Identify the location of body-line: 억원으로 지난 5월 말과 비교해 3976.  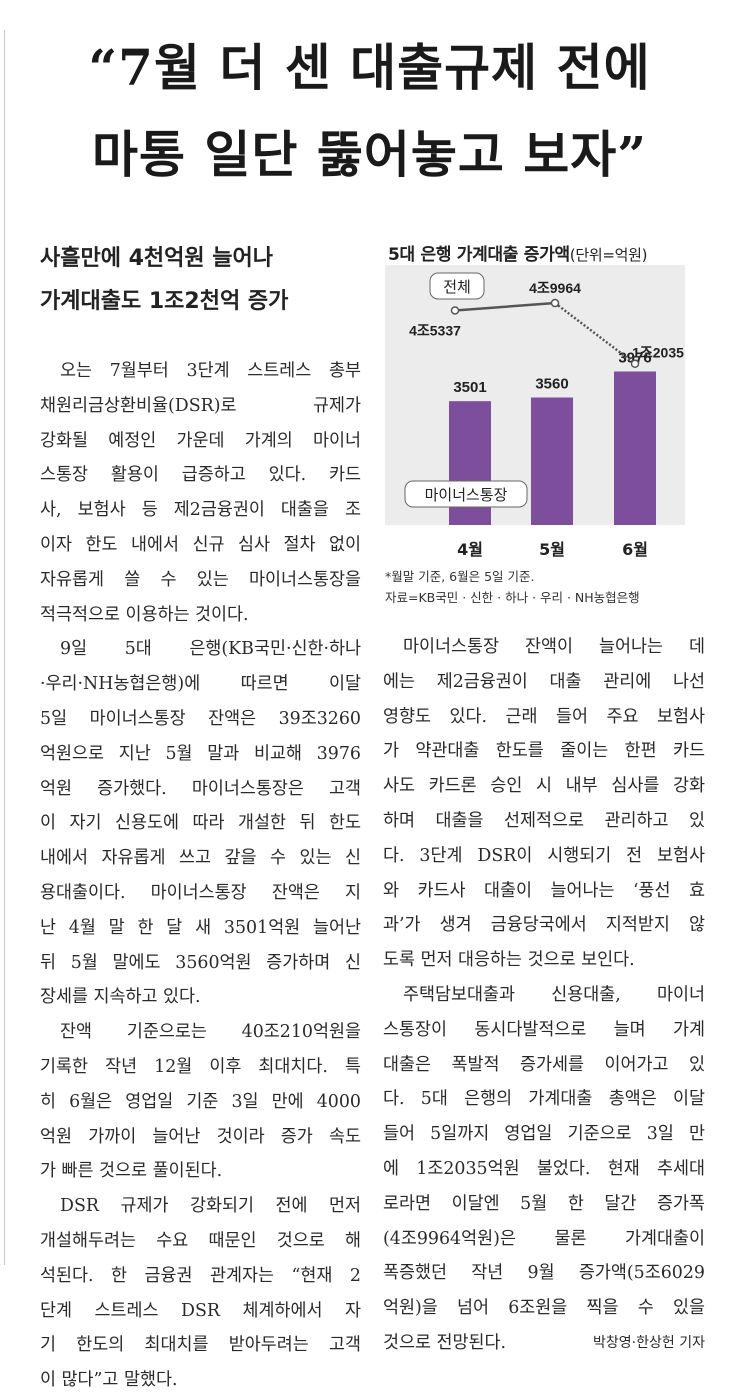
(200, 753).